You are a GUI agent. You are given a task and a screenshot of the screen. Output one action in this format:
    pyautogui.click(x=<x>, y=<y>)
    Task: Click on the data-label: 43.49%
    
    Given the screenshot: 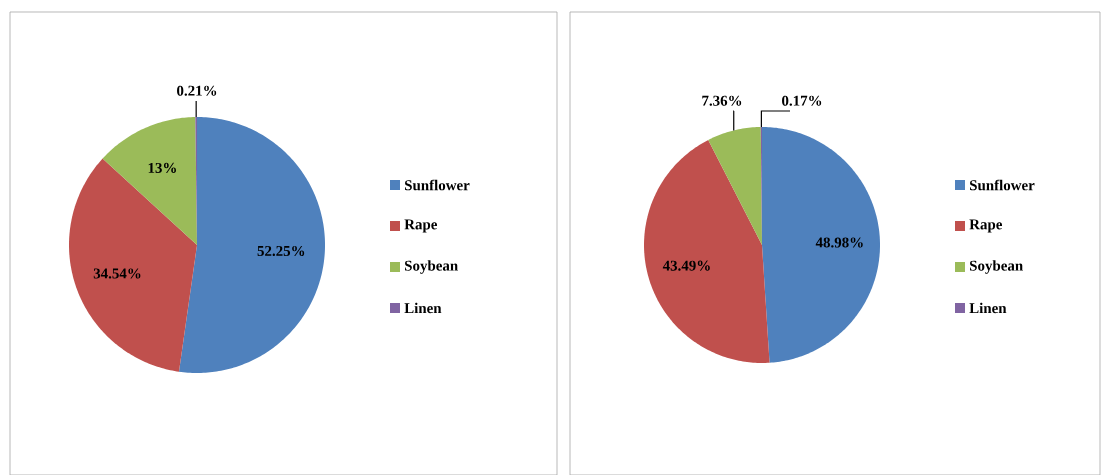 What is the action you would take?
    pyautogui.click(x=686, y=265)
    